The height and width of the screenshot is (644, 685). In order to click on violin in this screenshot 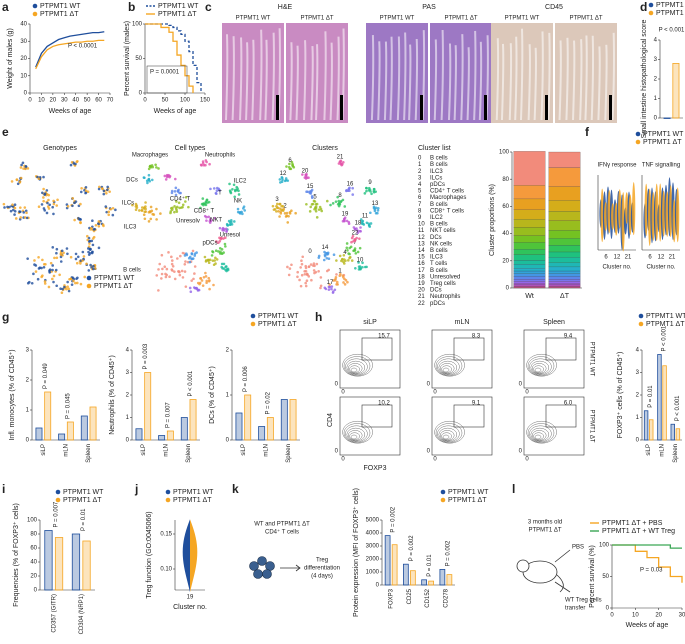, I will do `click(657, 212)`.